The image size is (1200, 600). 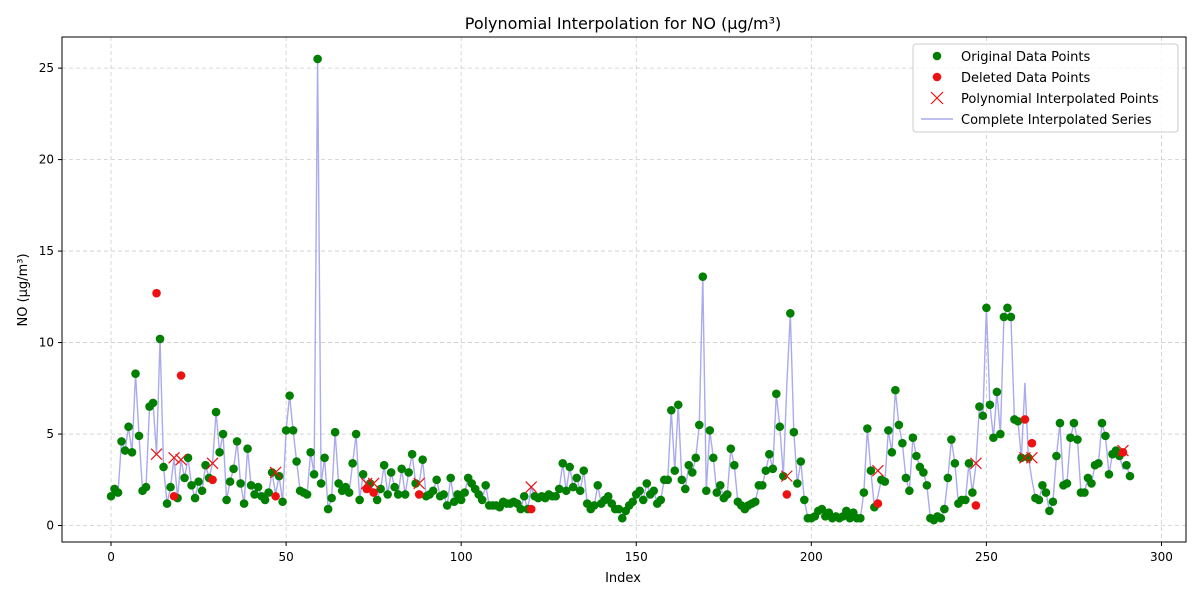 What do you see at coordinates (46, 251) in the screenshot?
I see `y-tick-label: 15` at bounding box center [46, 251].